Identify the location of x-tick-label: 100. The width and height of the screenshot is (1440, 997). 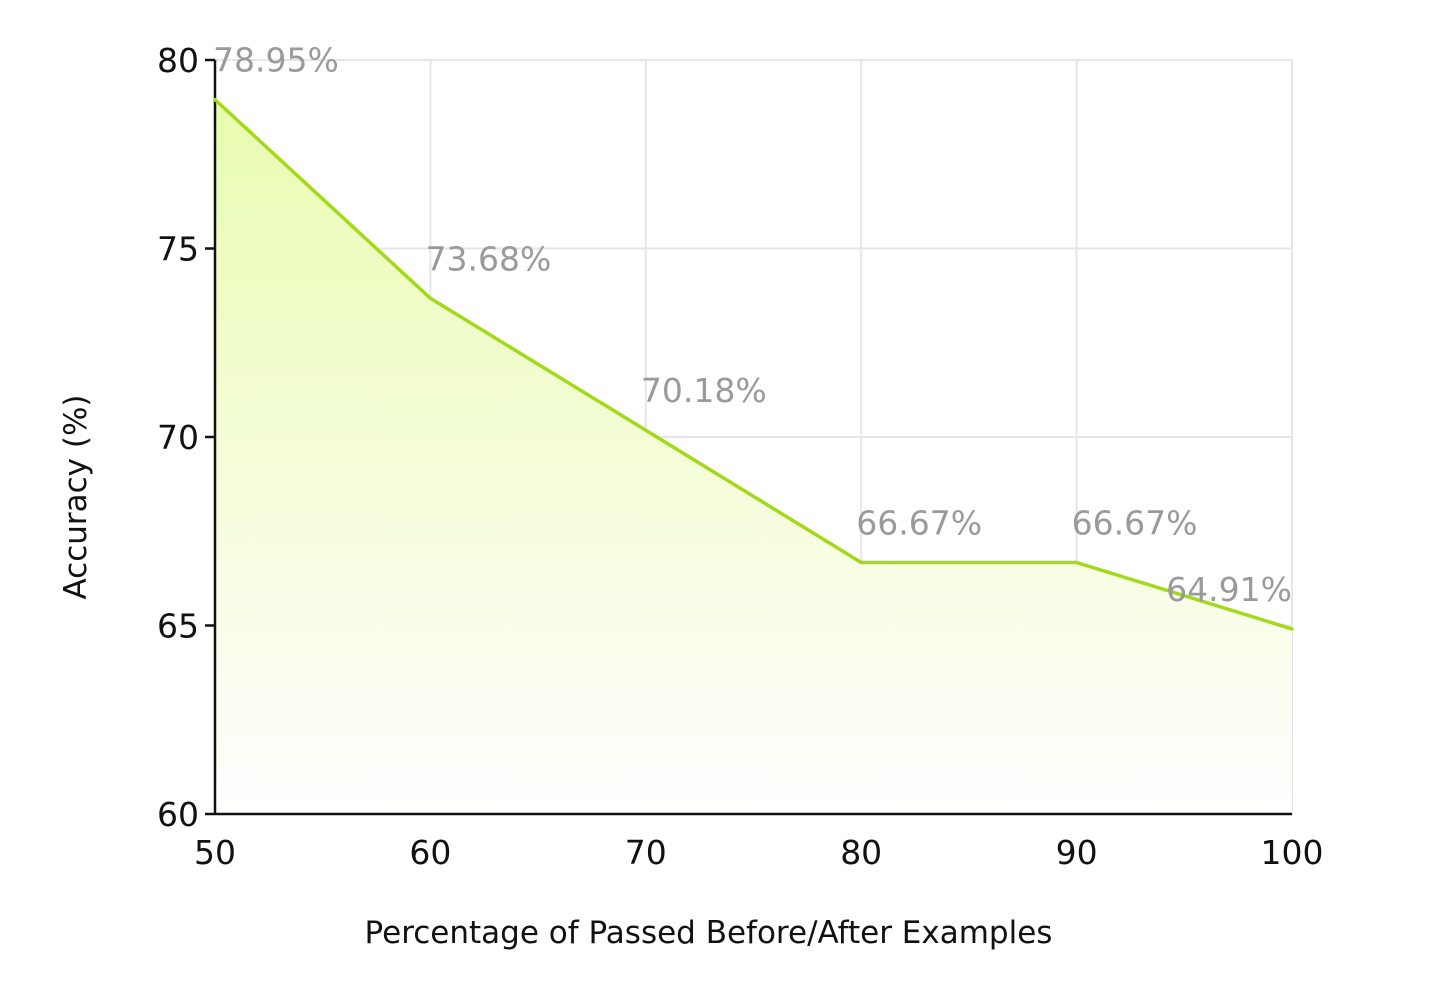
(1292, 852).